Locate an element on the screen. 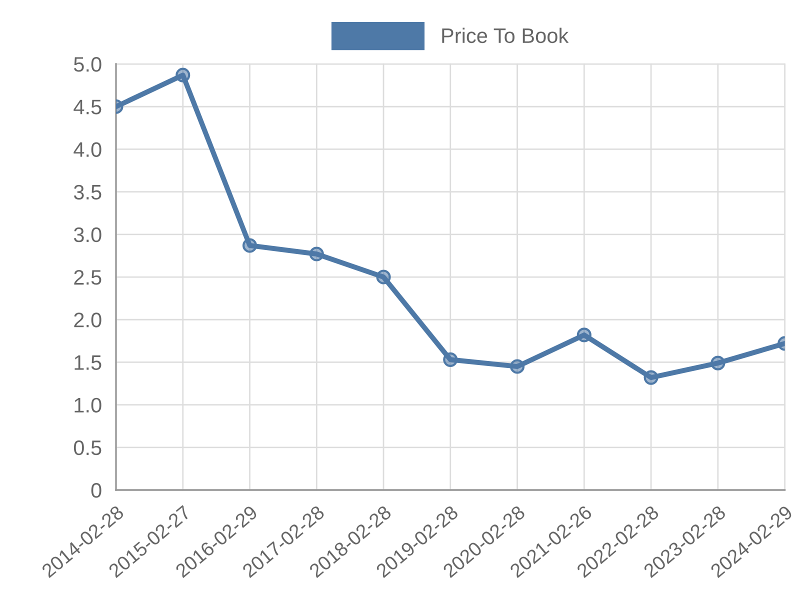 This screenshot has height=600, width=800. y-tick-label: 4.0 is located at coordinates (88, 149).